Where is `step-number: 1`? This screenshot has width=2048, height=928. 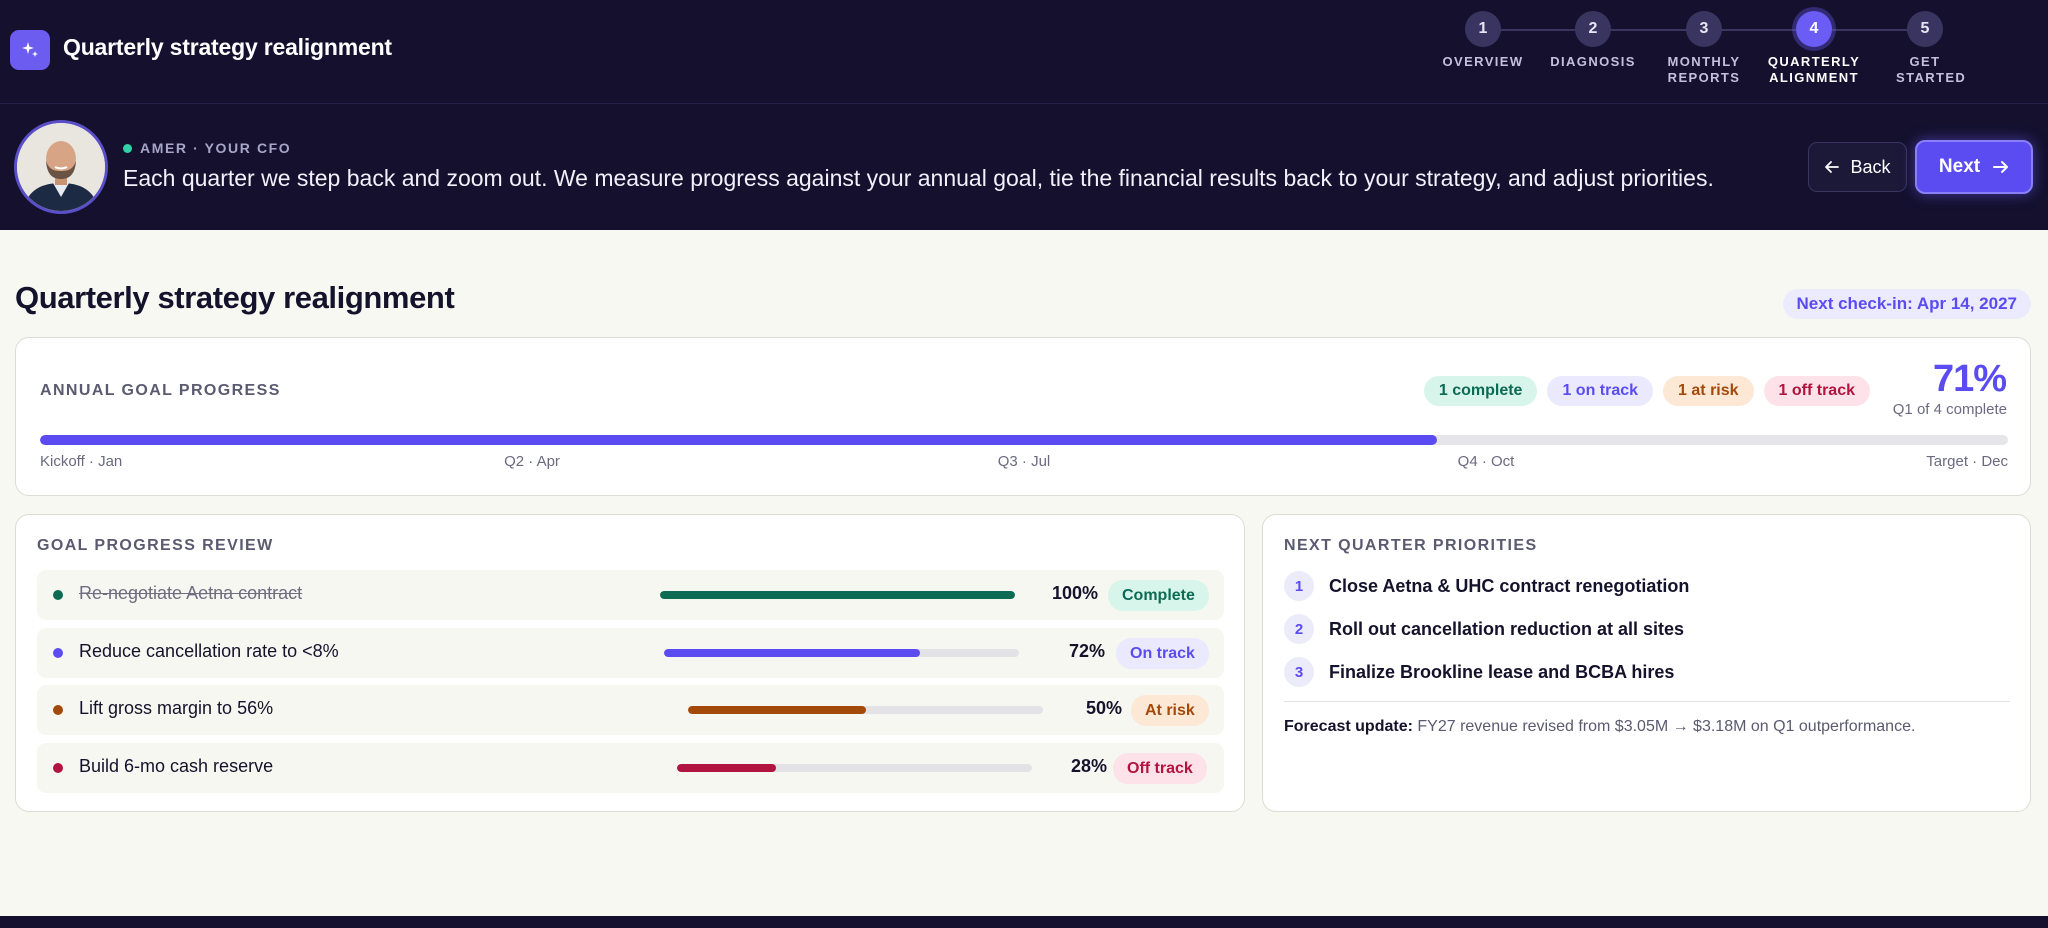 step-number: 1 is located at coordinates (1483, 29).